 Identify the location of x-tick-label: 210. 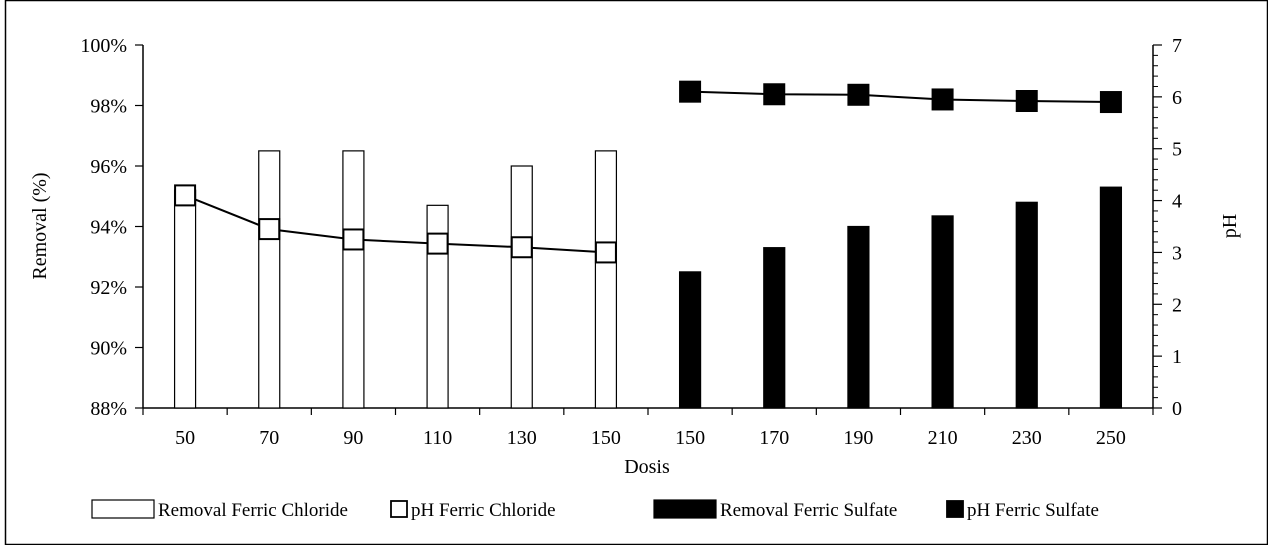
(943, 438).